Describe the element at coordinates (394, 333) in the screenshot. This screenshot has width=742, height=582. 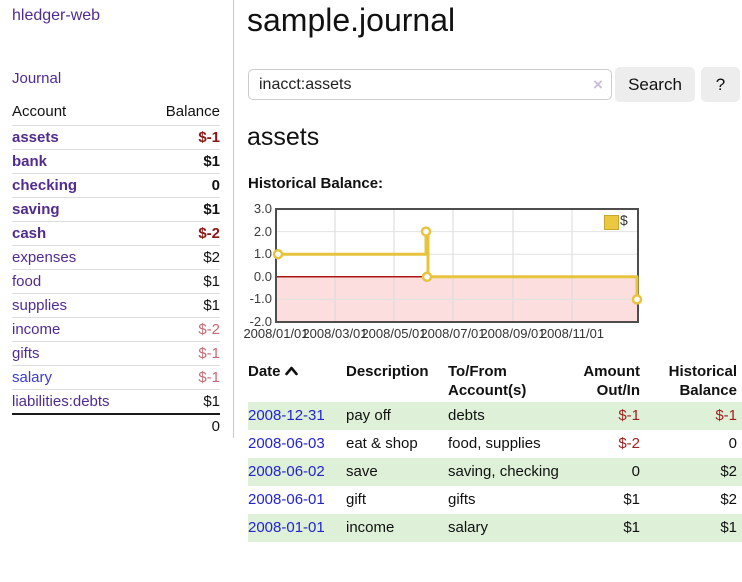
I see `x-axis-label: 2008/05/01` at that location.